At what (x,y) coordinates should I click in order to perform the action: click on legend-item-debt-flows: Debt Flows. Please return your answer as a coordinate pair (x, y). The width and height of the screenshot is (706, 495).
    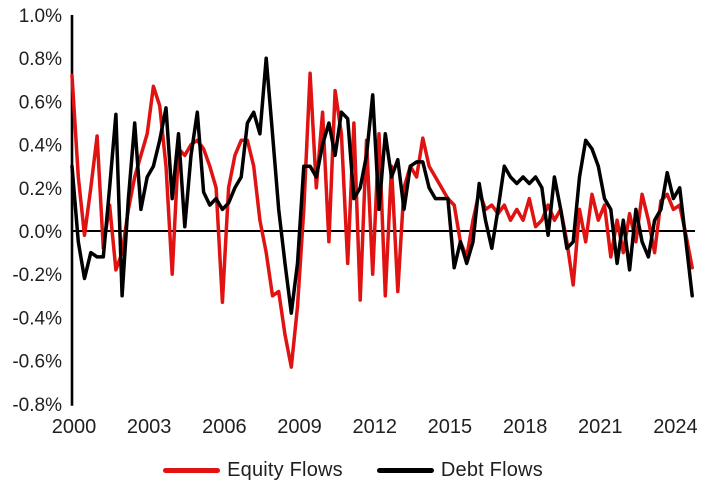
    Looking at the image, I should click on (459, 470).